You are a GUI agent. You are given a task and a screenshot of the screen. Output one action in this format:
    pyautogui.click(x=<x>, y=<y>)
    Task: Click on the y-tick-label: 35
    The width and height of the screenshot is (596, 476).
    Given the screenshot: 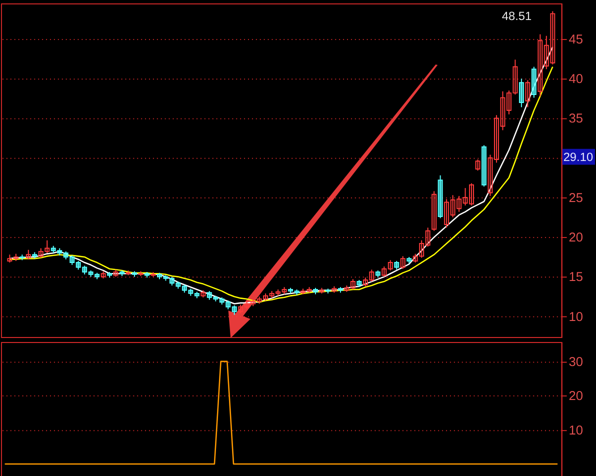 What is the action you would take?
    pyautogui.click(x=576, y=118)
    